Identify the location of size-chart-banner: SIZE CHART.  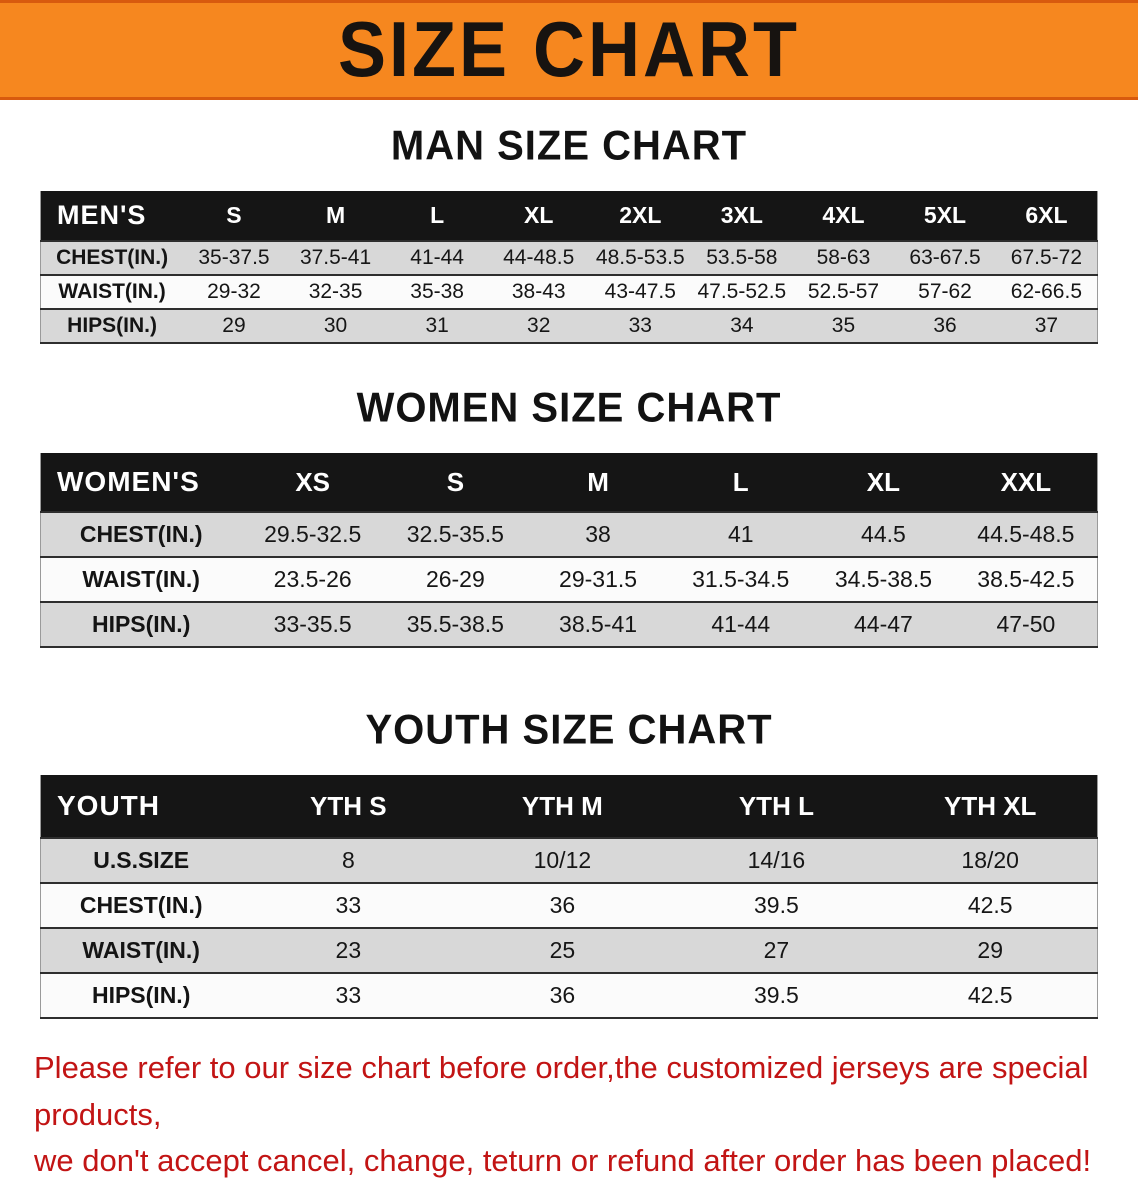
(569, 50).